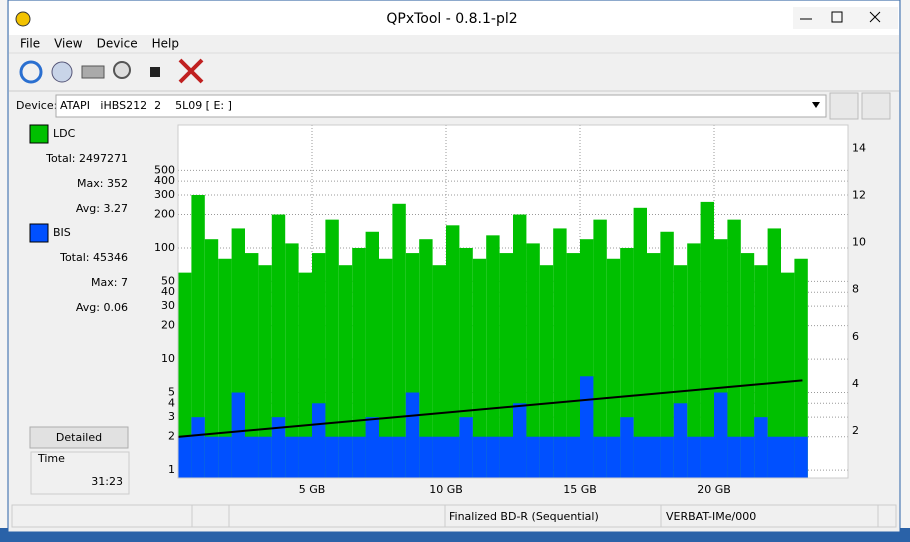 The height and width of the screenshot is (542, 910). Describe the element at coordinates (39, 233) in the screenshot. I see `legend-swatch` at that location.